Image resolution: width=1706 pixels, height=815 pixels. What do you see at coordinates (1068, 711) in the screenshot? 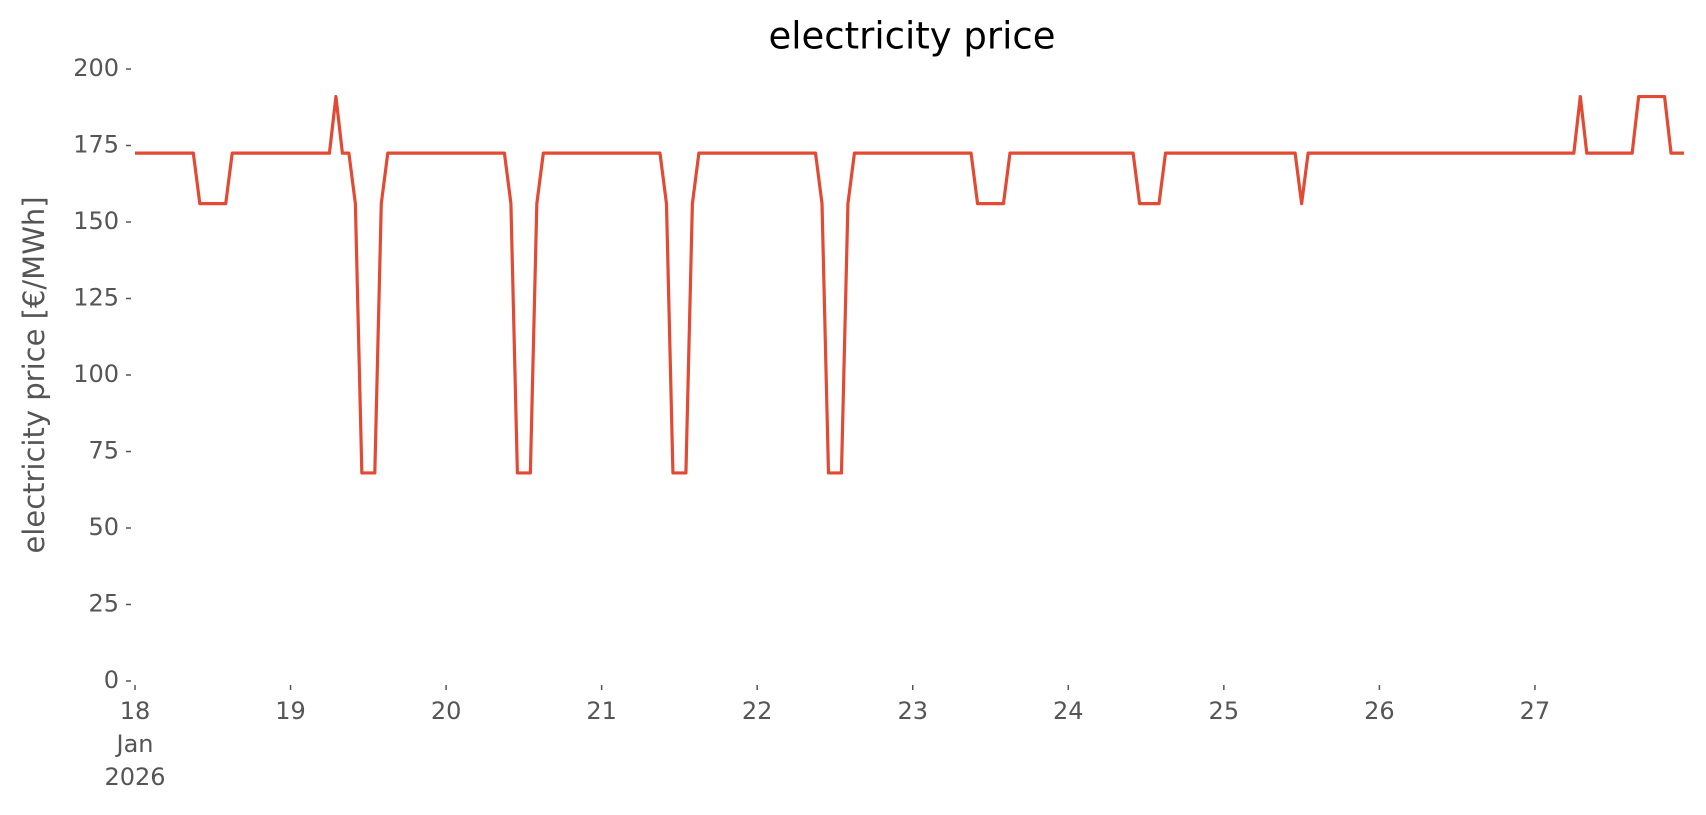
I see `x-tick-label: 24` at bounding box center [1068, 711].